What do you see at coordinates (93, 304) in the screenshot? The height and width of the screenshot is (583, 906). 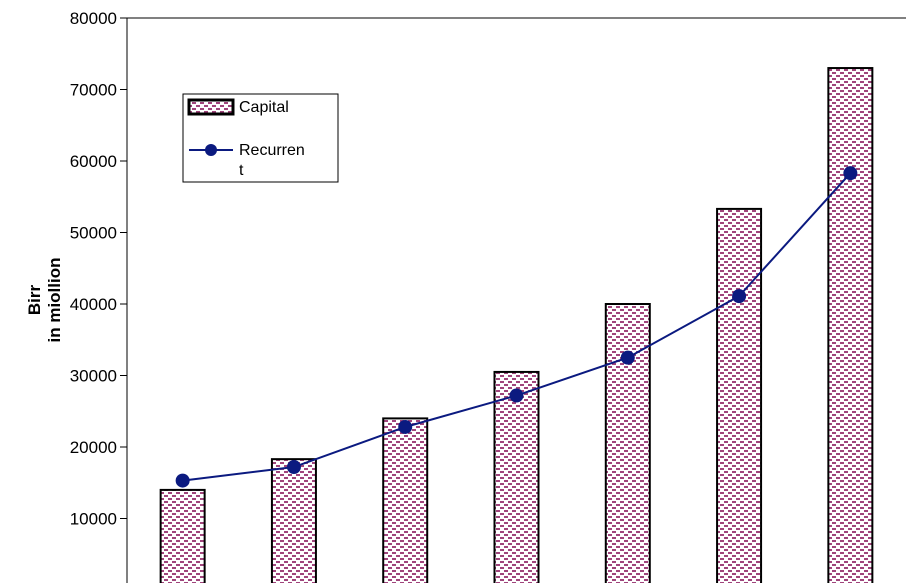 I see `y-tick-label: 40000` at bounding box center [93, 304].